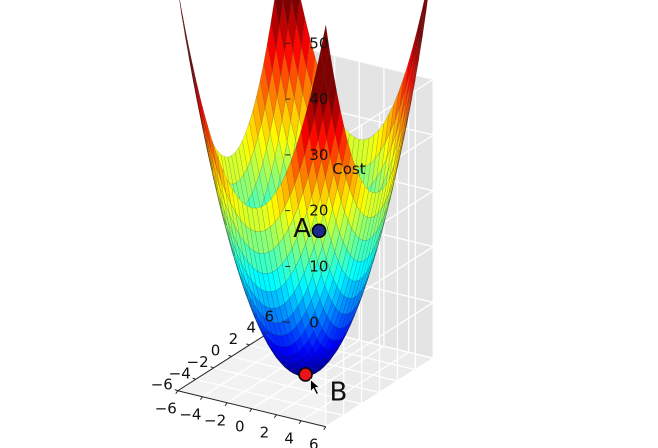 Image resolution: width=658 pixels, height=448 pixels. I want to click on y-tick-label: 2, so click(265, 433).